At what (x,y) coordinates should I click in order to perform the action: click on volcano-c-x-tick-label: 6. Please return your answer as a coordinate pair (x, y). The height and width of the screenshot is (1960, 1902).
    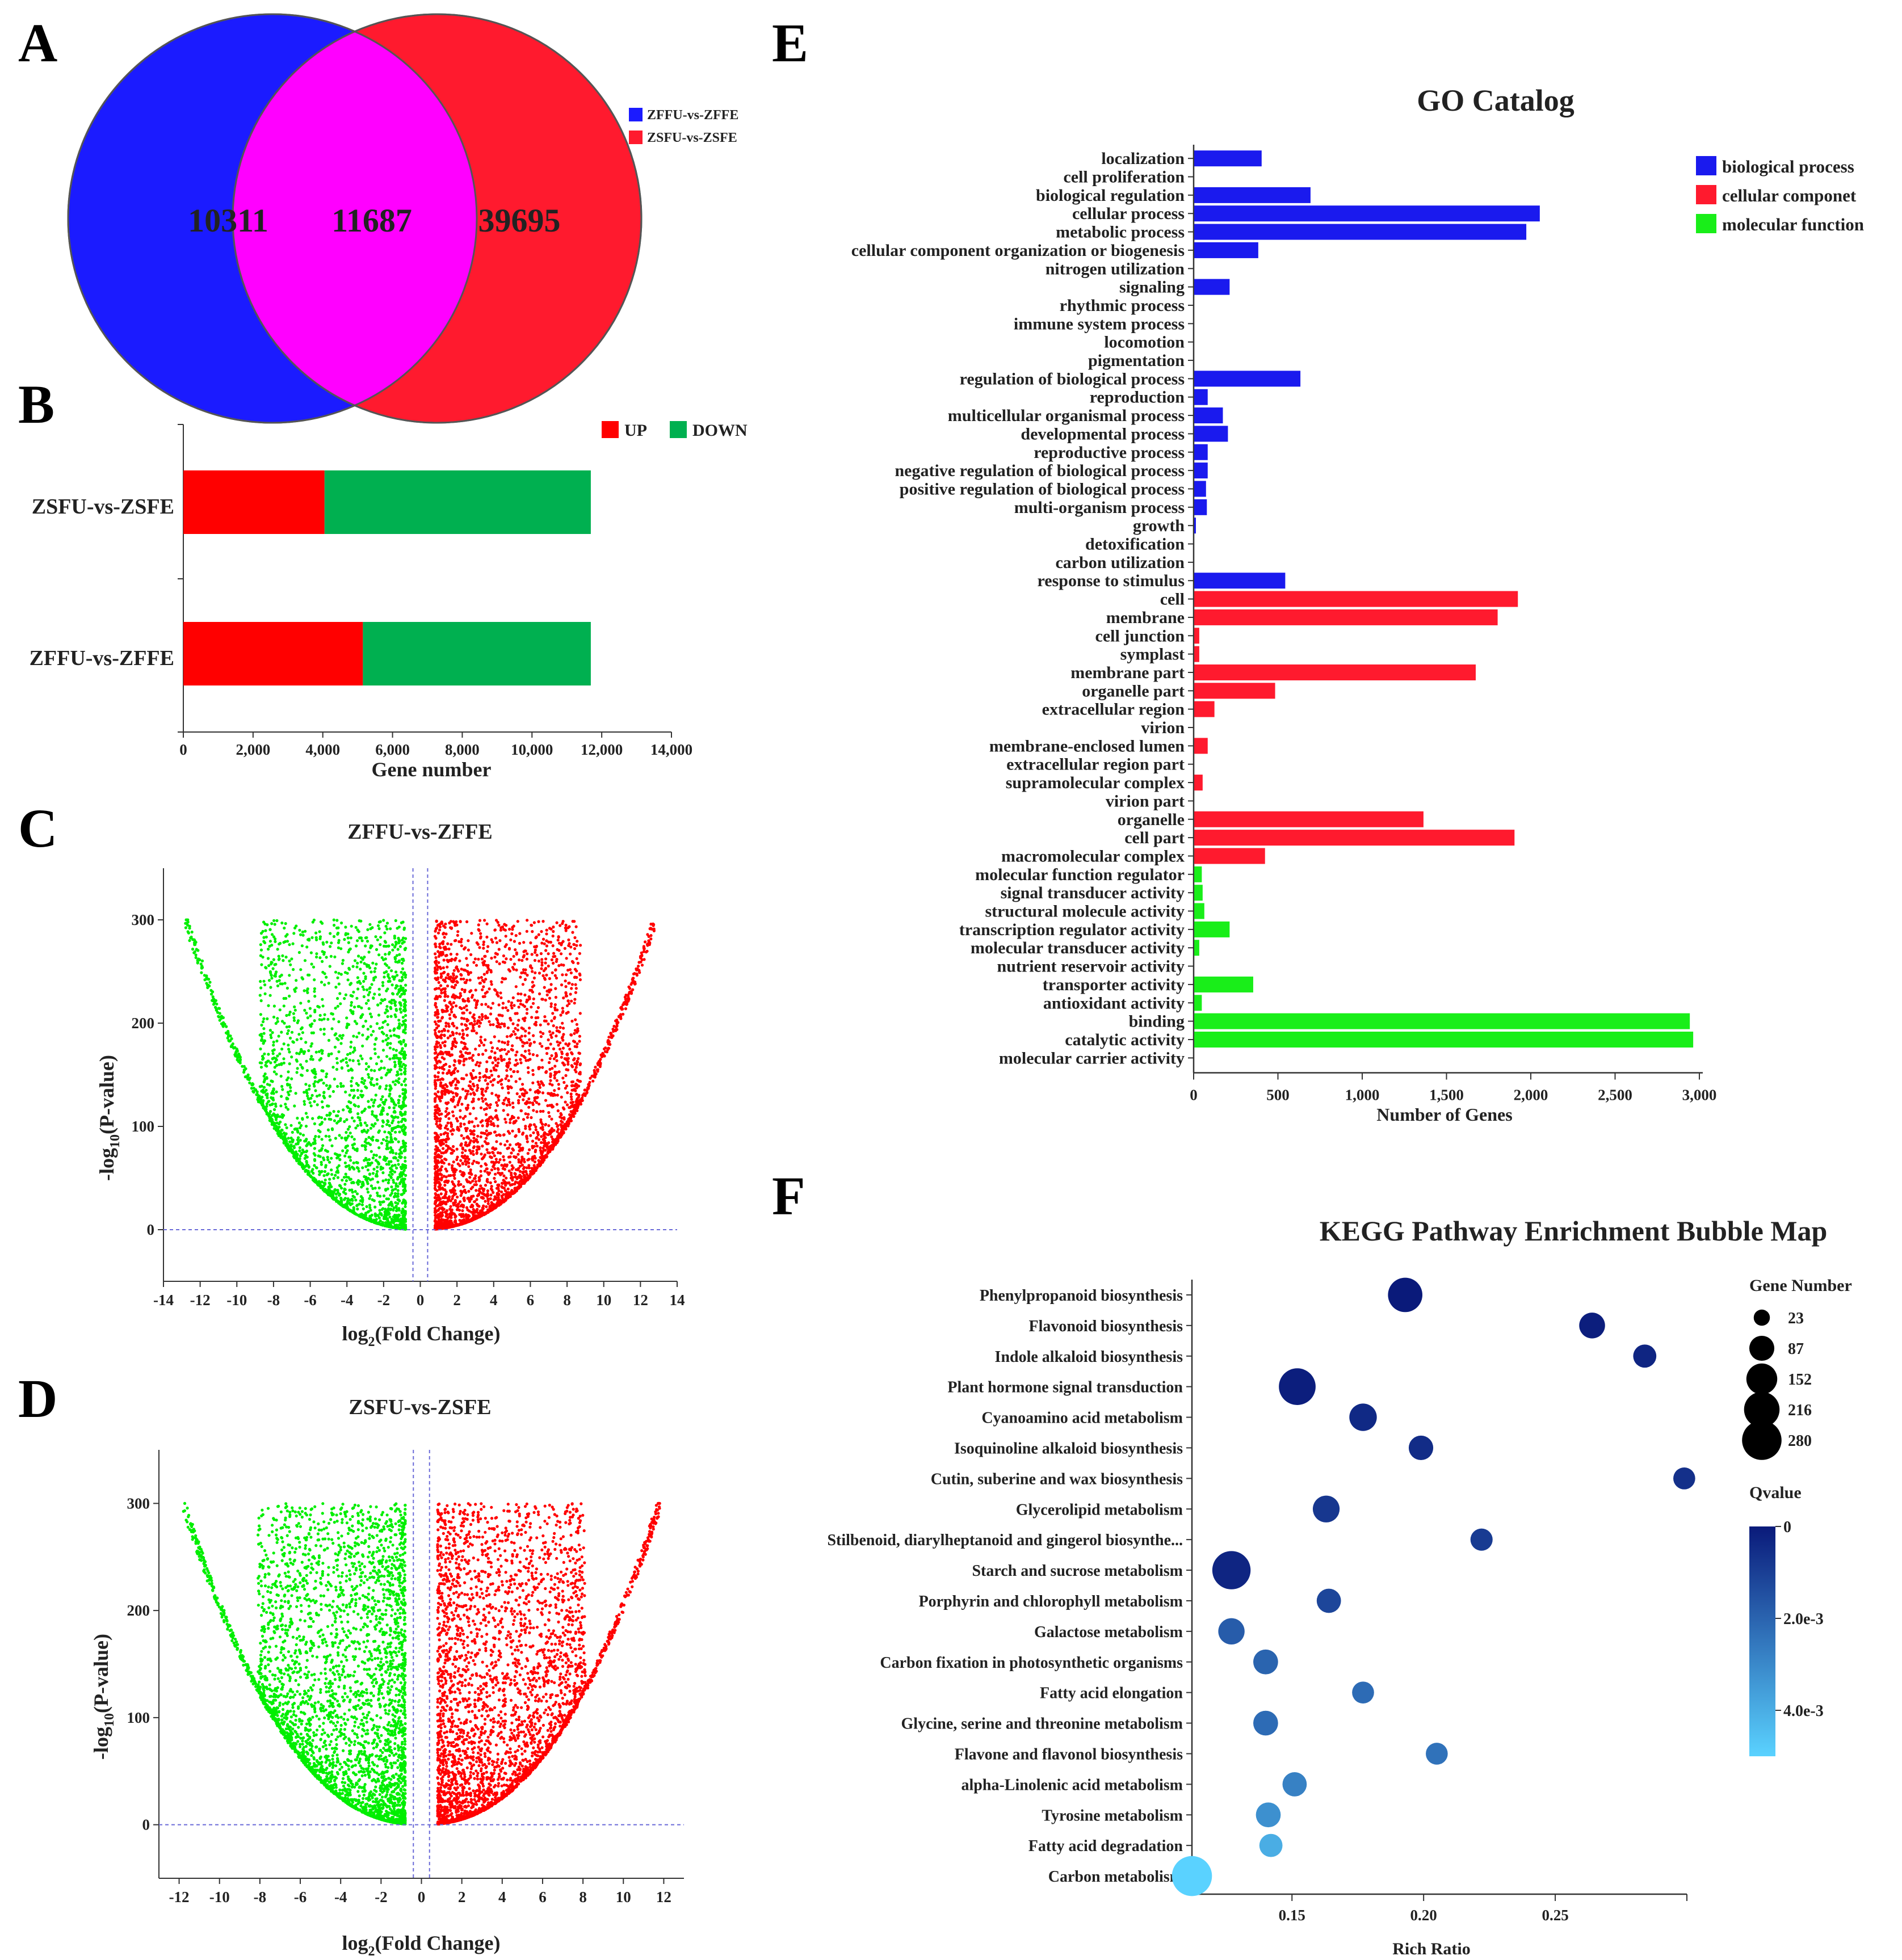
    Looking at the image, I should click on (531, 1300).